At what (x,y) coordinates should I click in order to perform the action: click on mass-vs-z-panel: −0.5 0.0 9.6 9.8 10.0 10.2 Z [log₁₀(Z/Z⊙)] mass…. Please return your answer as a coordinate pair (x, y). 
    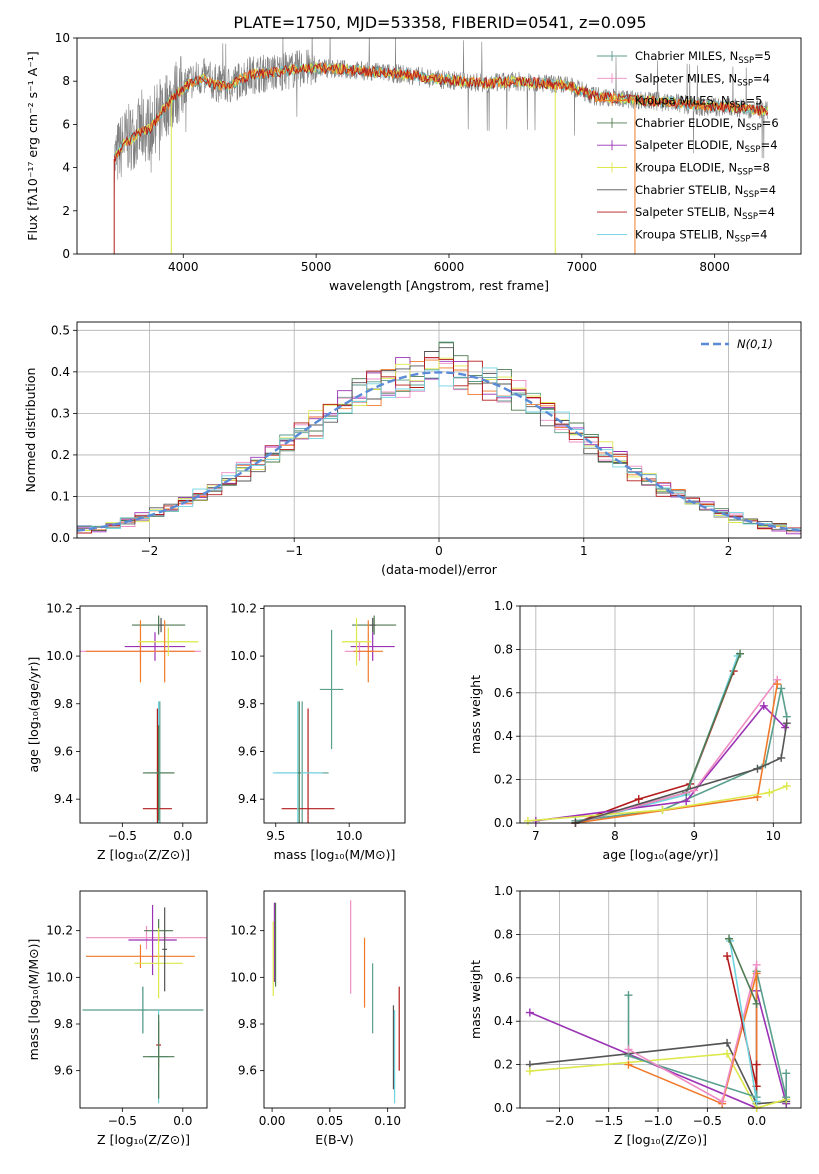
    Looking at the image, I should click on (117, 1018).